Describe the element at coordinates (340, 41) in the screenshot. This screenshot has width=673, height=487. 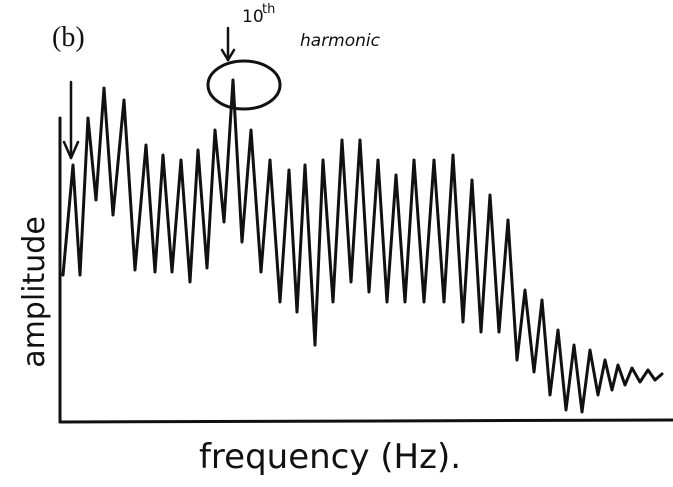
I see `annotation-text: harmonic` at that location.